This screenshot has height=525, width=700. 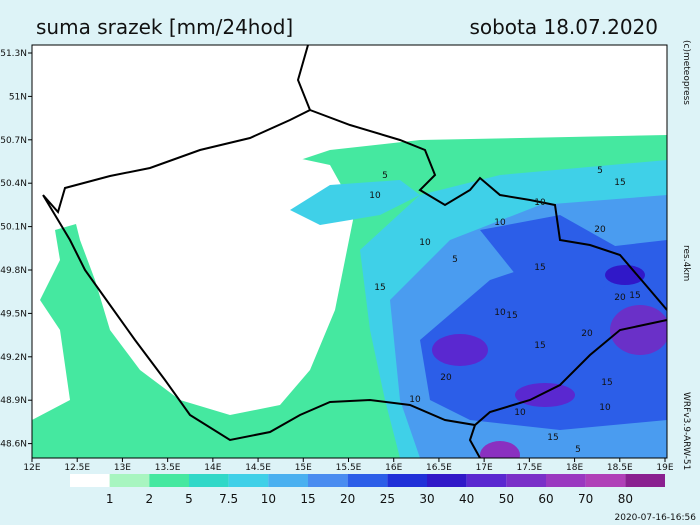 What do you see at coordinates (500, 449) in the screenshot?
I see `precip-purple` at bounding box center [500, 449].